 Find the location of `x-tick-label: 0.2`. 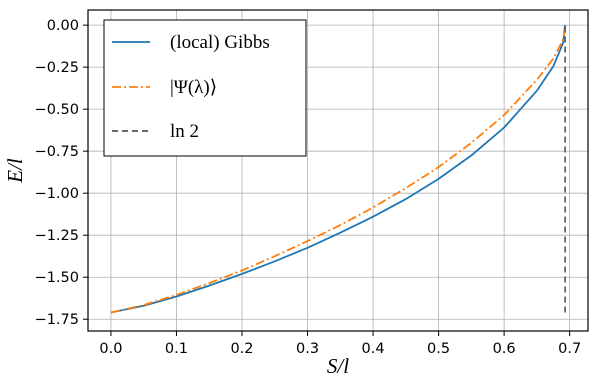

x-tick-label: 0.2 is located at coordinates (241, 349).